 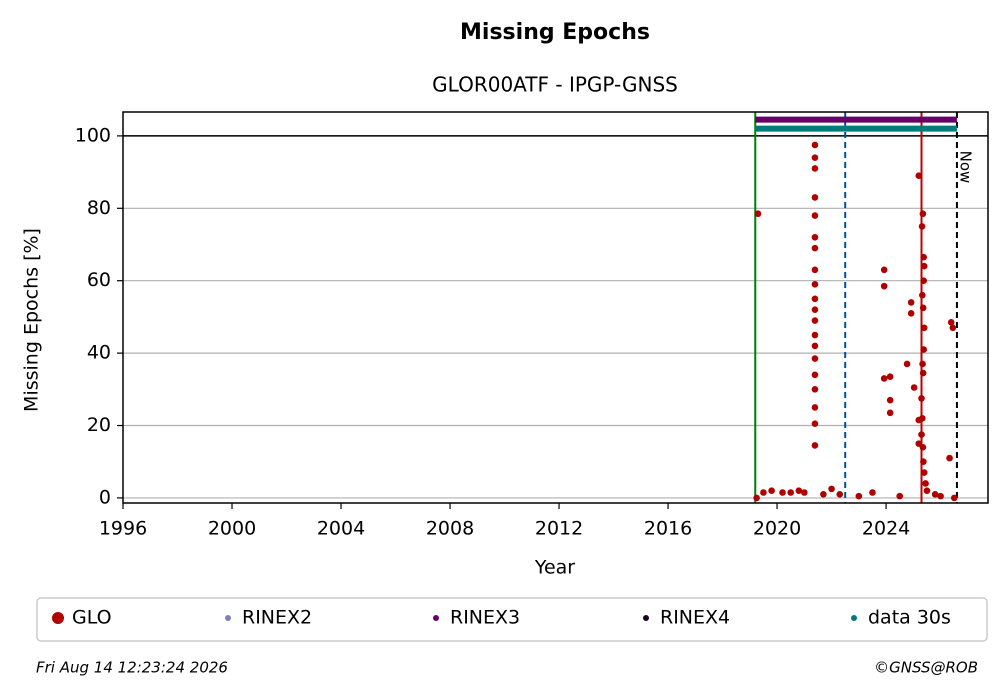 What do you see at coordinates (926, 668) in the screenshot?
I see `footer-credit: ©GNSS@ROB` at bounding box center [926, 668].